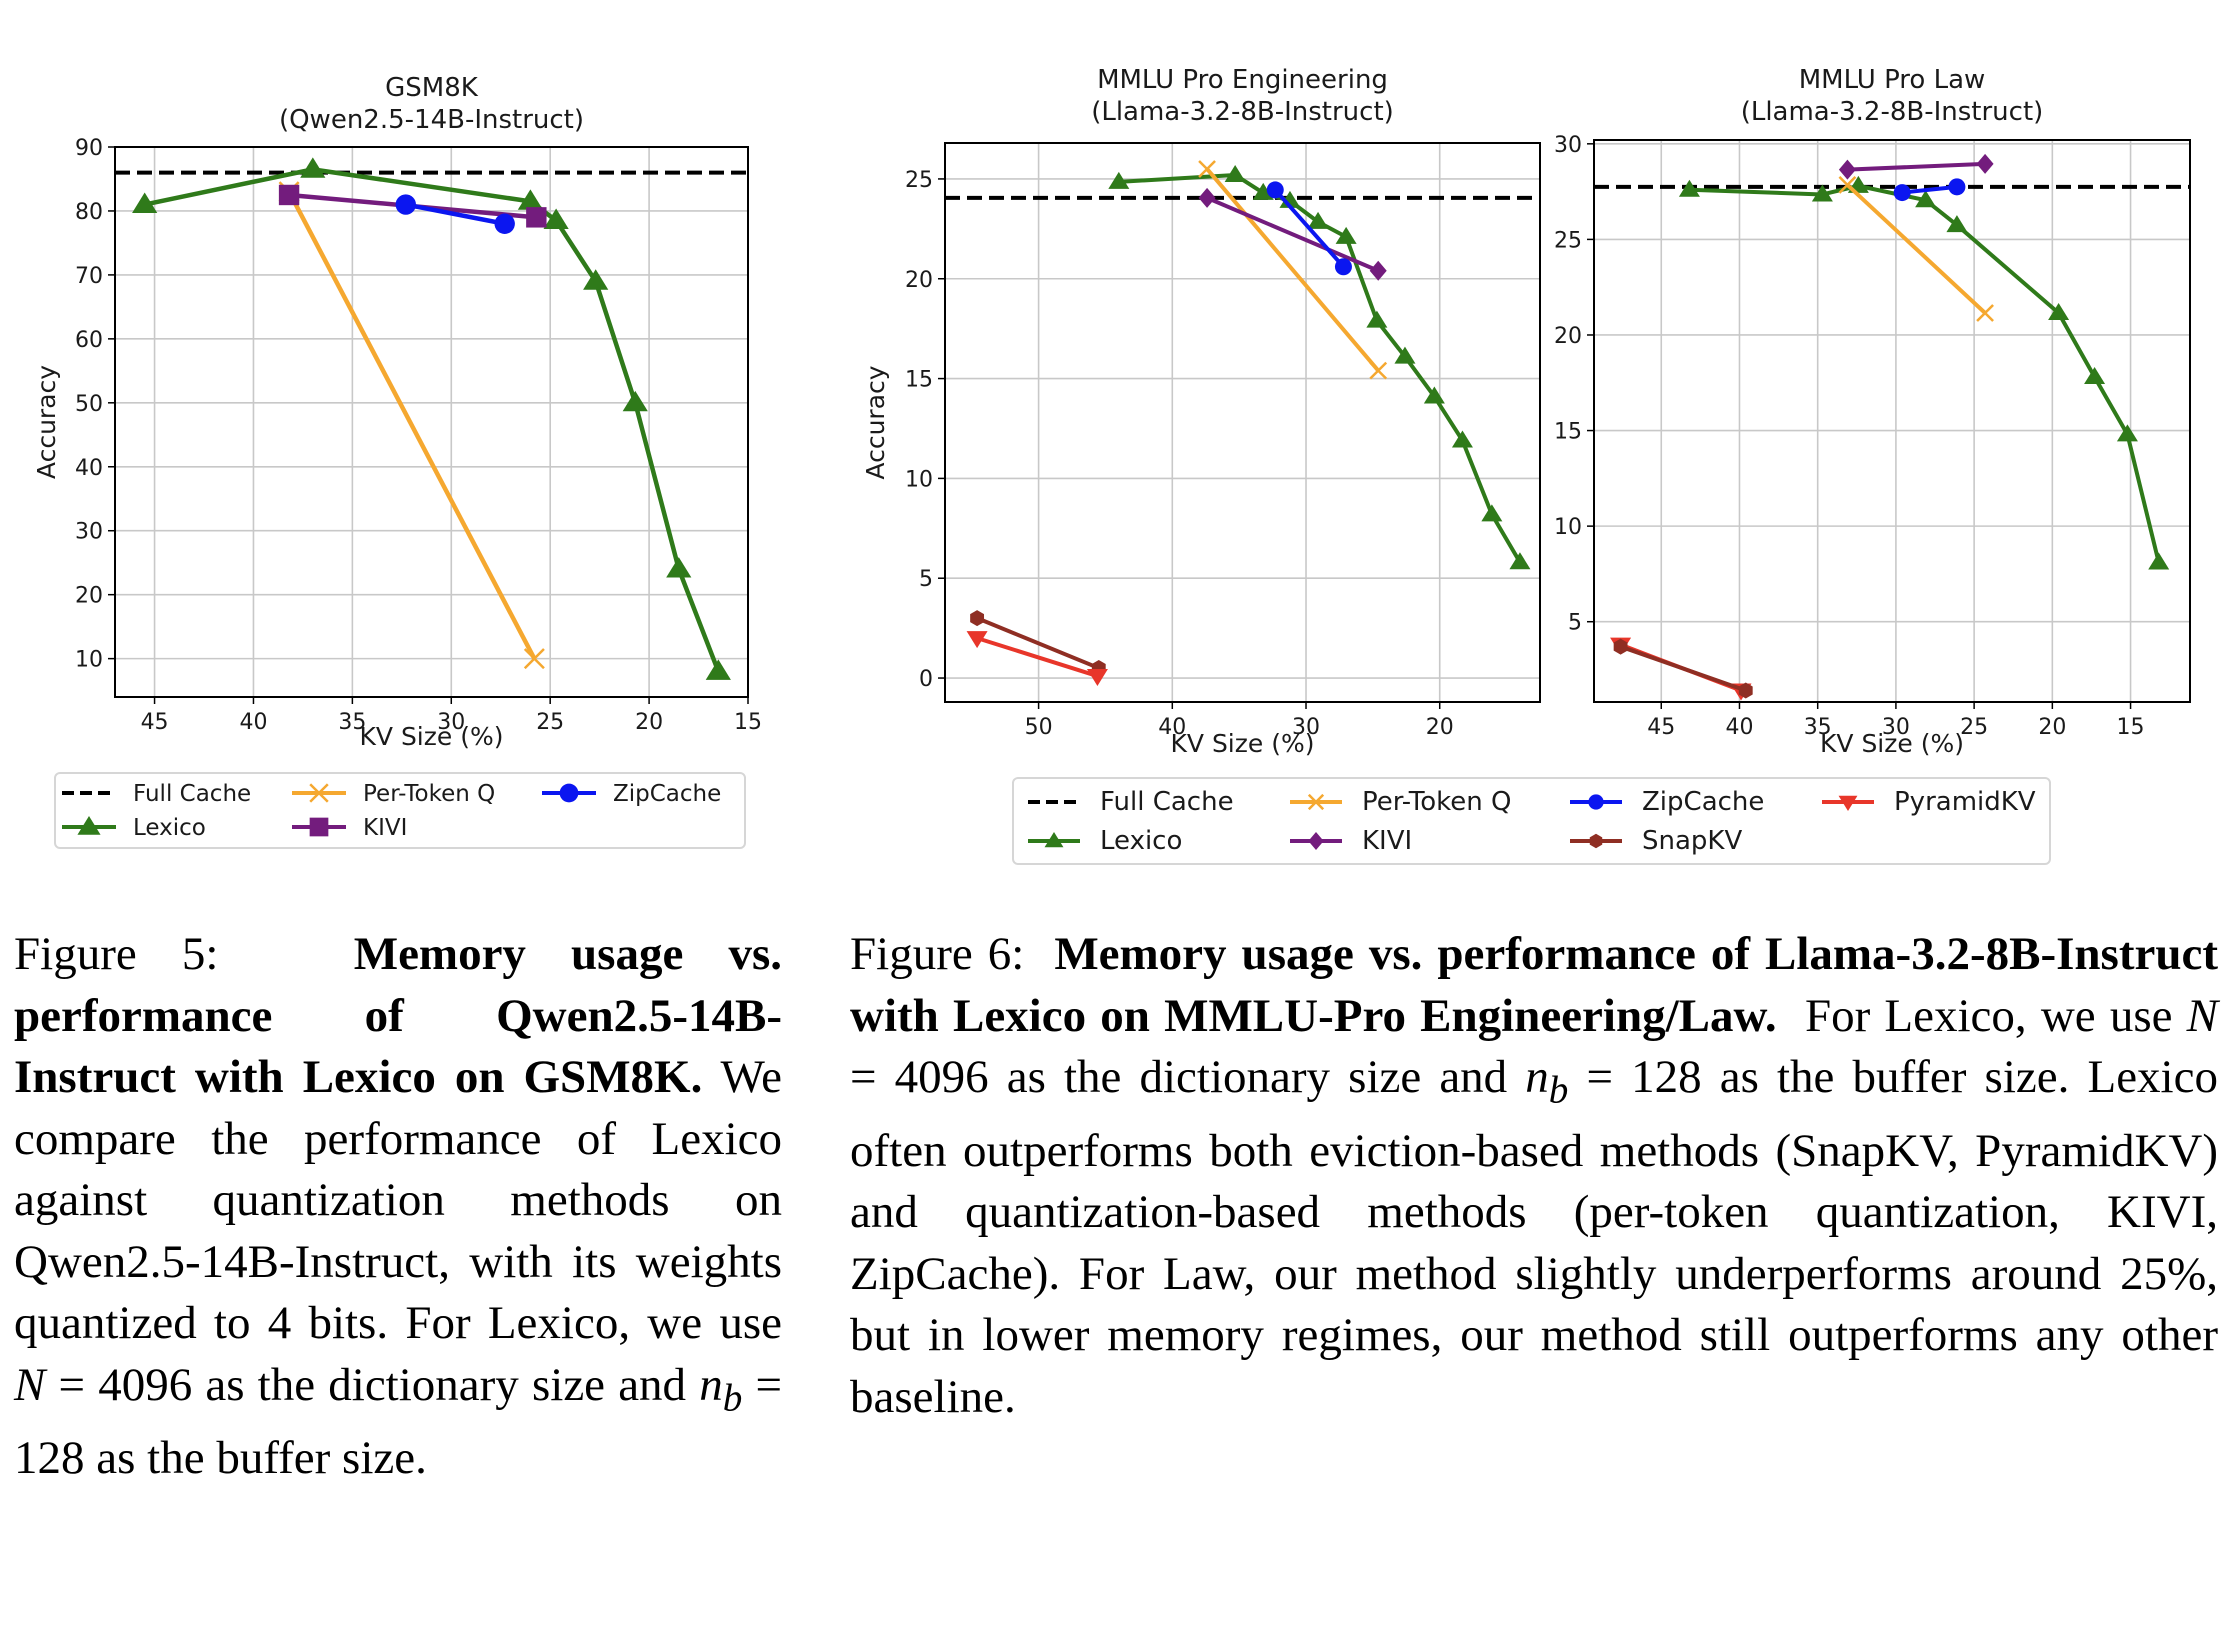  I want to click on x-tick-label: 40, so click(1172, 727).